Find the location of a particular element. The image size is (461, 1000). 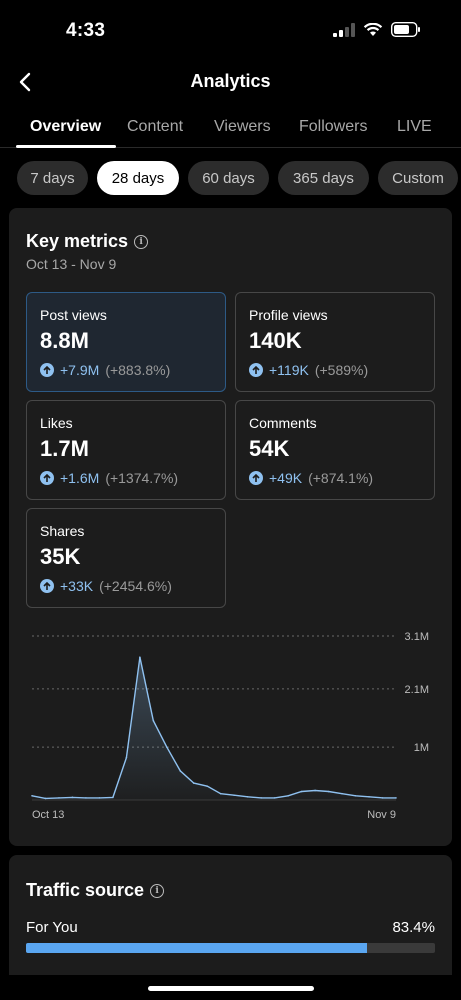

metric-percent: (+2454.6%) is located at coordinates (135, 586).